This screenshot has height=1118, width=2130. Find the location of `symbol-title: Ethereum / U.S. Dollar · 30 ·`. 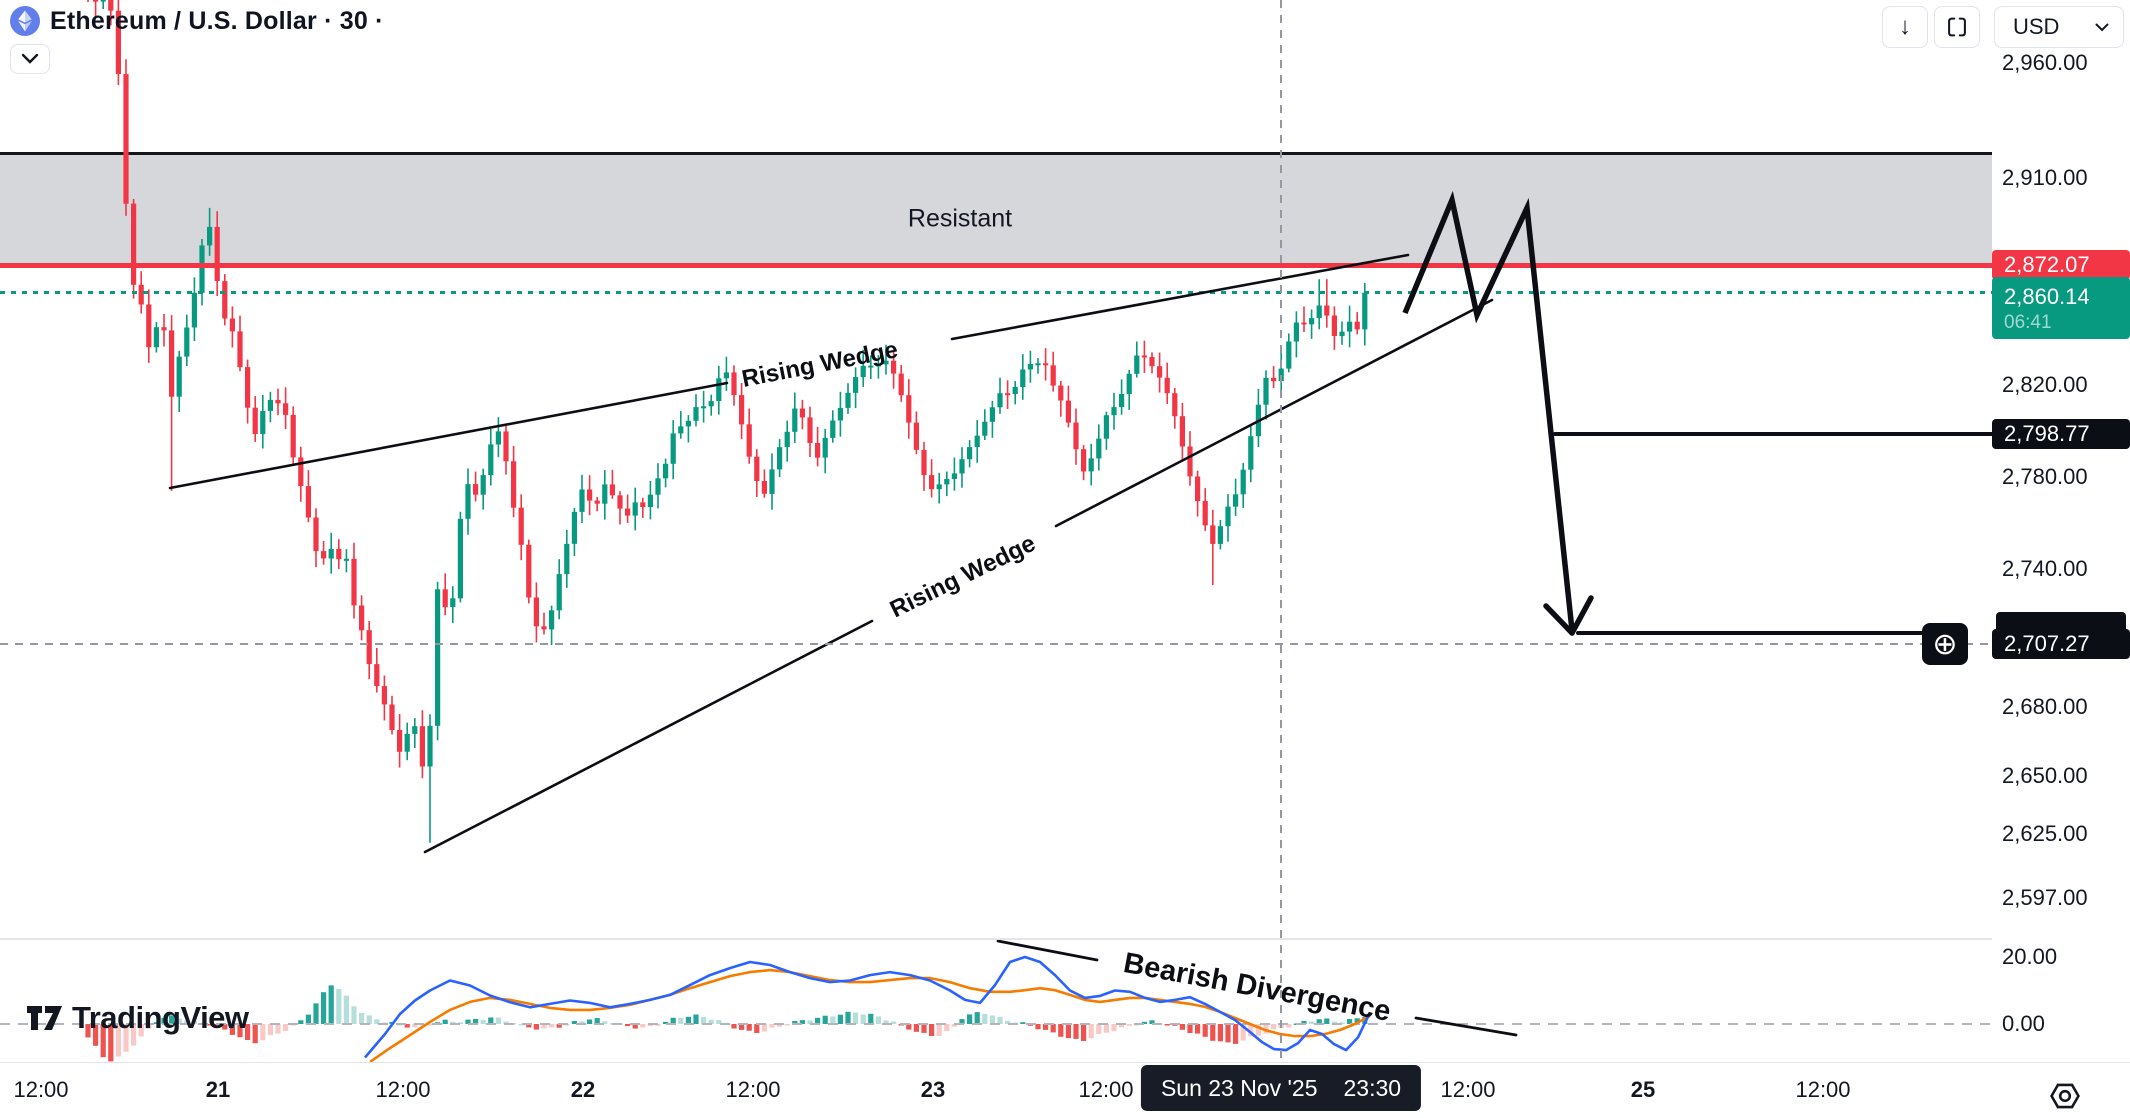

symbol-title: Ethereum / U.S. Dollar · 30 · is located at coordinates (217, 20).